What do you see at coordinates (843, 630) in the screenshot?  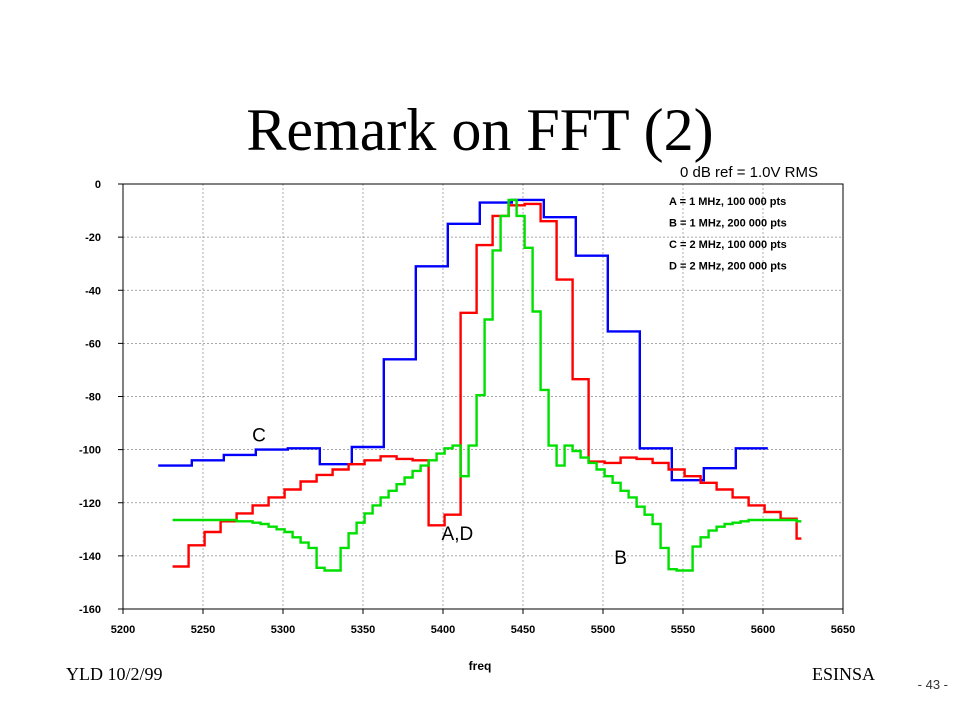 I see `x-tick-label: 5650` at bounding box center [843, 630].